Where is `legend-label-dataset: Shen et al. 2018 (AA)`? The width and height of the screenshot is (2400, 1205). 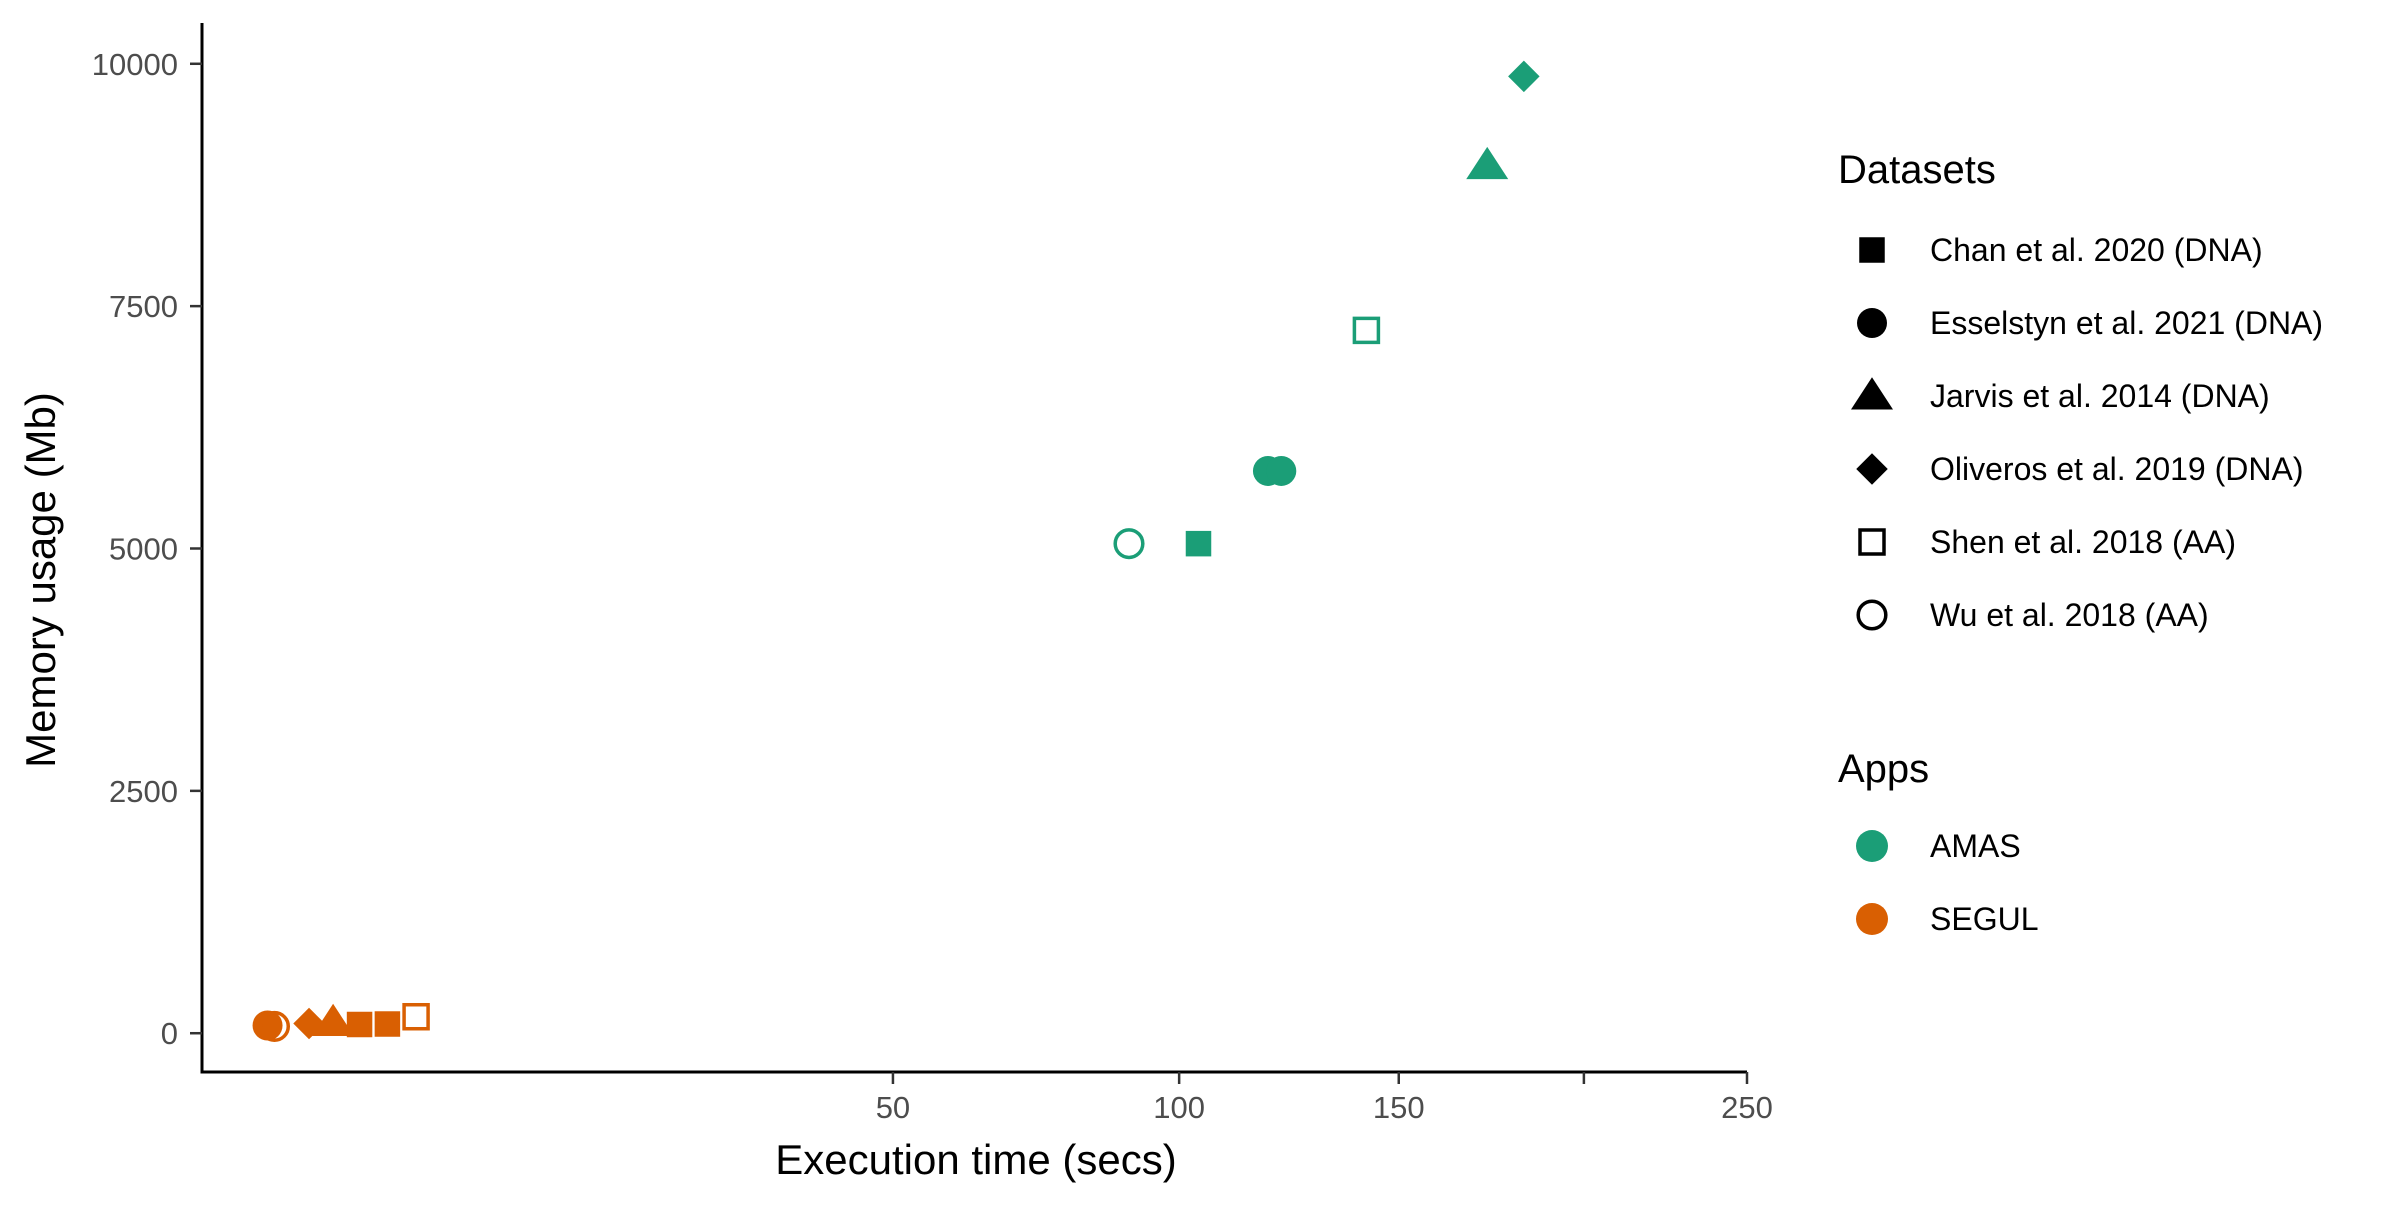
legend-label-dataset: Shen et al. 2018 (AA) is located at coordinates (2083, 542).